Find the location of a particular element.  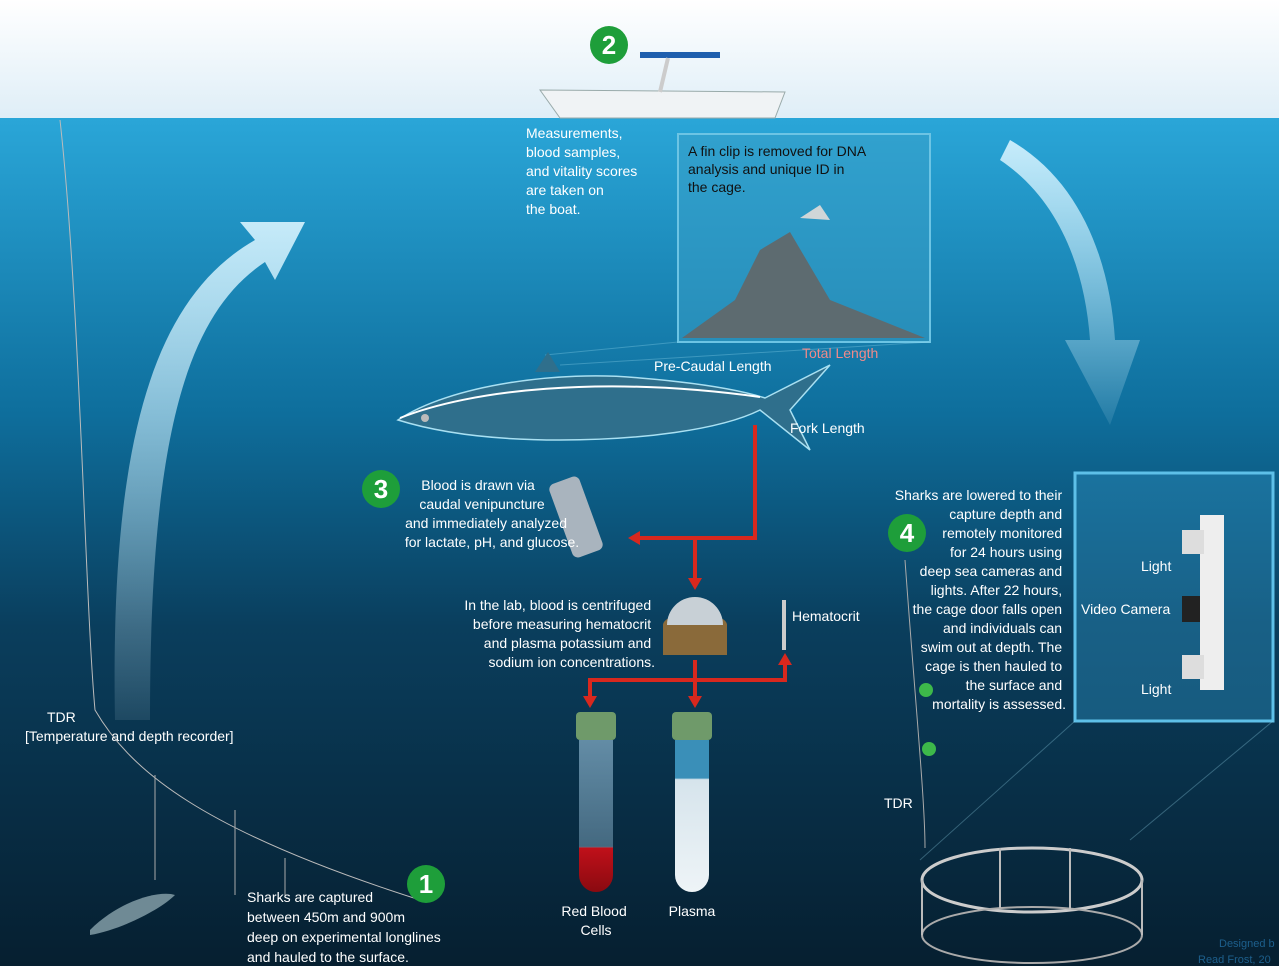

tube-label: Plasma is located at coordinates (692, 911).